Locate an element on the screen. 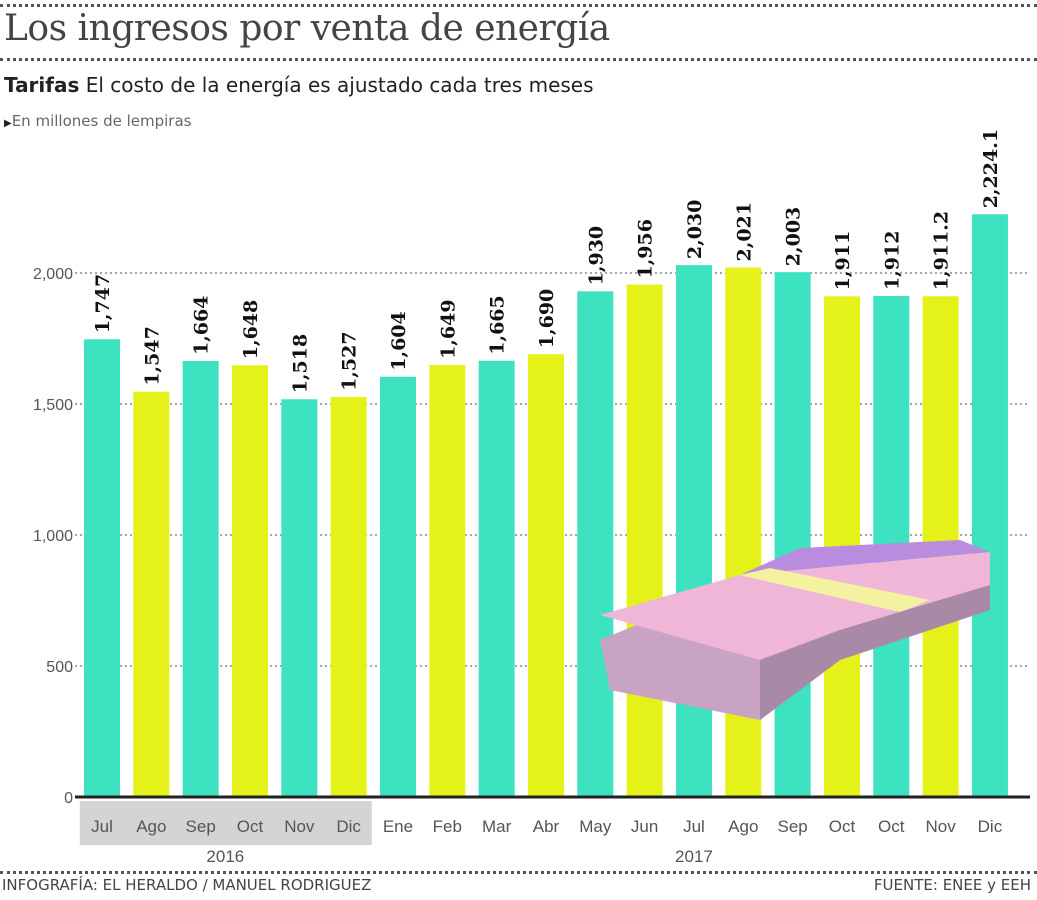  subtitle-bold: Tarifas is located at coordinates (42, 85).